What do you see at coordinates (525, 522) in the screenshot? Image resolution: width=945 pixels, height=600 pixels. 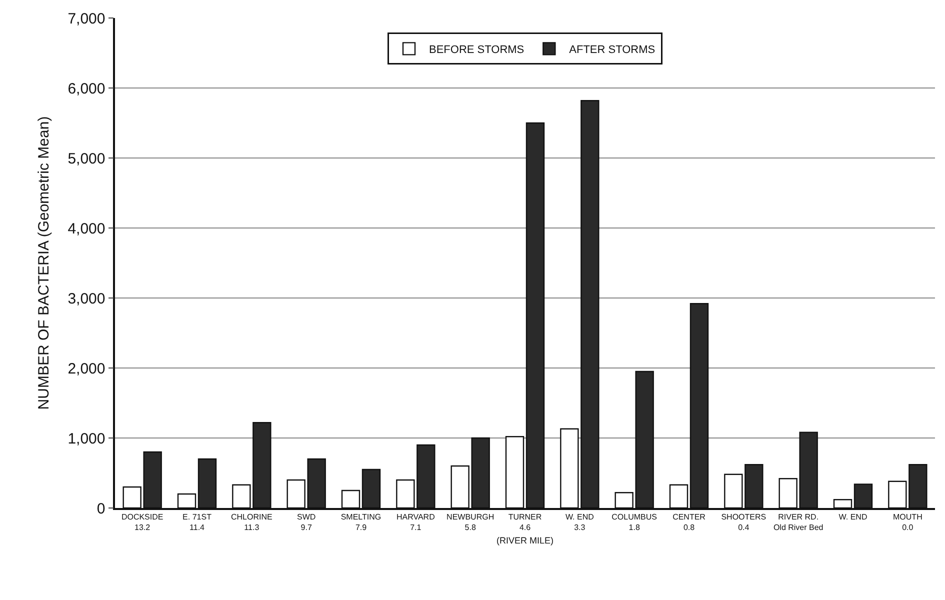 I see `x-tick-label: TURNER 4.6` at bounding box center [525, 522].